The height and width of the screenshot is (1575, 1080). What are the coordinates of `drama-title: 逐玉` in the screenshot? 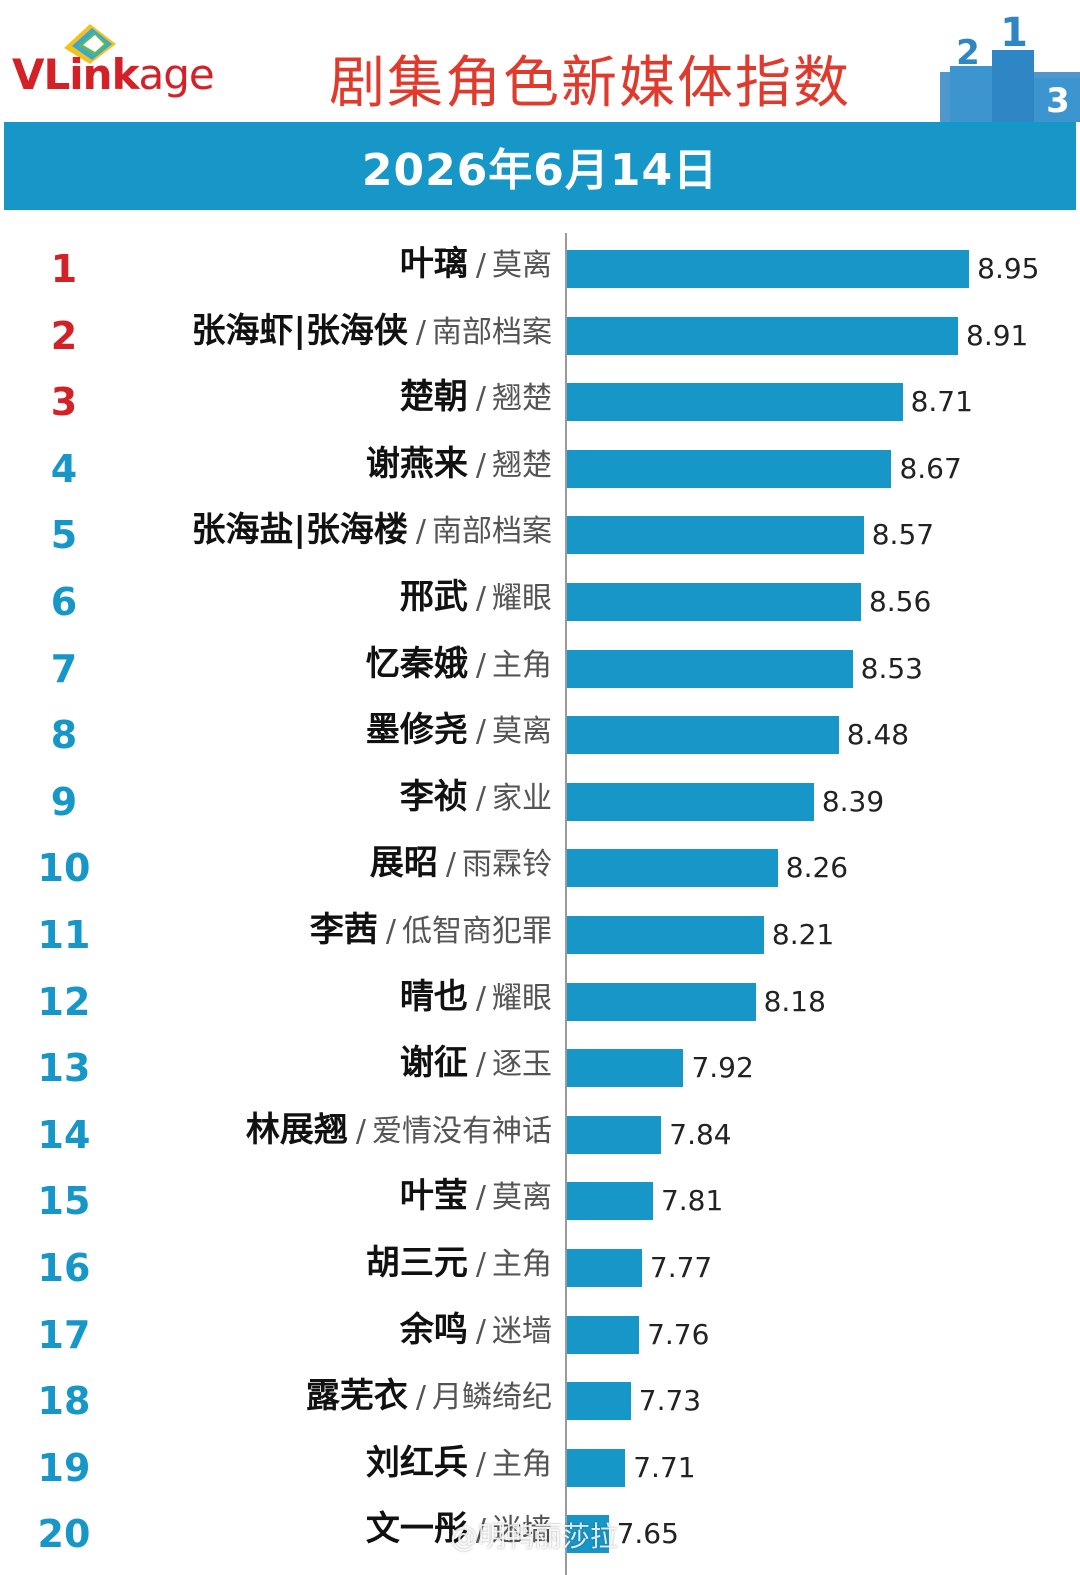 It's located at (522, 1065).